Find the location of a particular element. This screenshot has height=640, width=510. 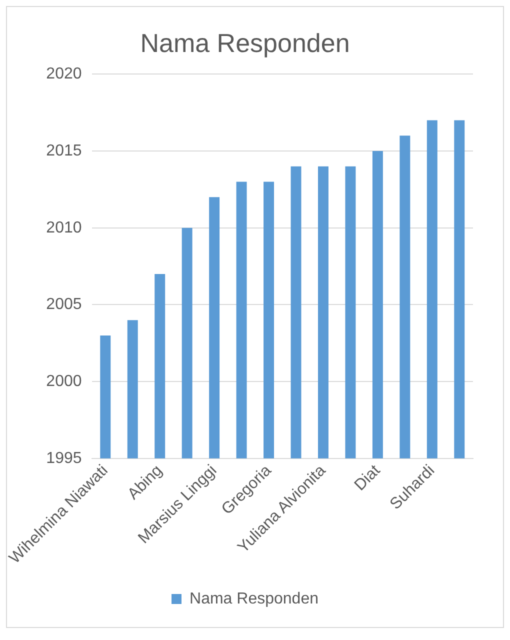

chart-title: Nama Responden is located at coordinates (245, 43).